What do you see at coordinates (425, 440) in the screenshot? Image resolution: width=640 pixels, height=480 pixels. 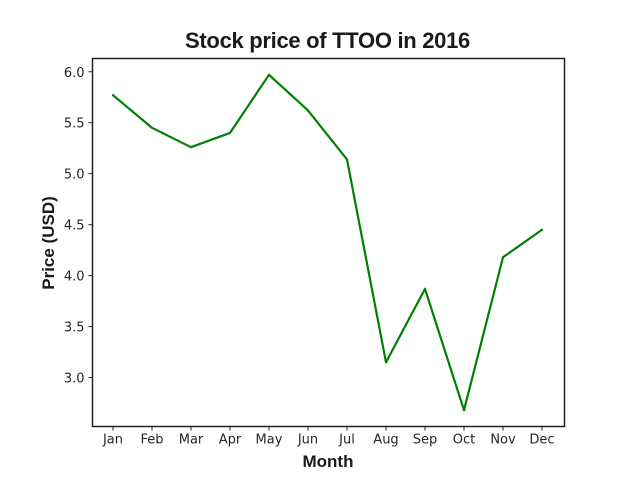 I see `x-tick-label: Sep` at bounding box center [425, 440].